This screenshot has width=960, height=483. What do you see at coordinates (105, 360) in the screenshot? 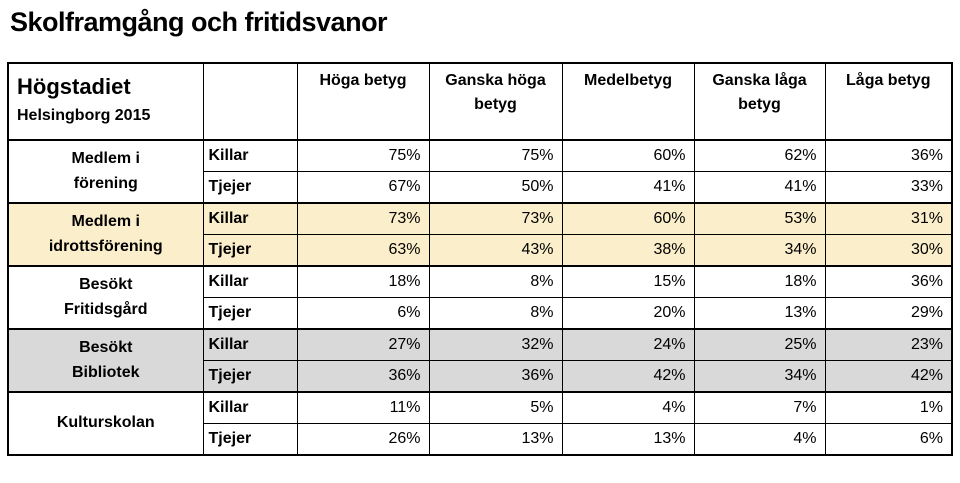
I see `category-cell: Besökt Bibliotek` at bounding box center [105, 360].